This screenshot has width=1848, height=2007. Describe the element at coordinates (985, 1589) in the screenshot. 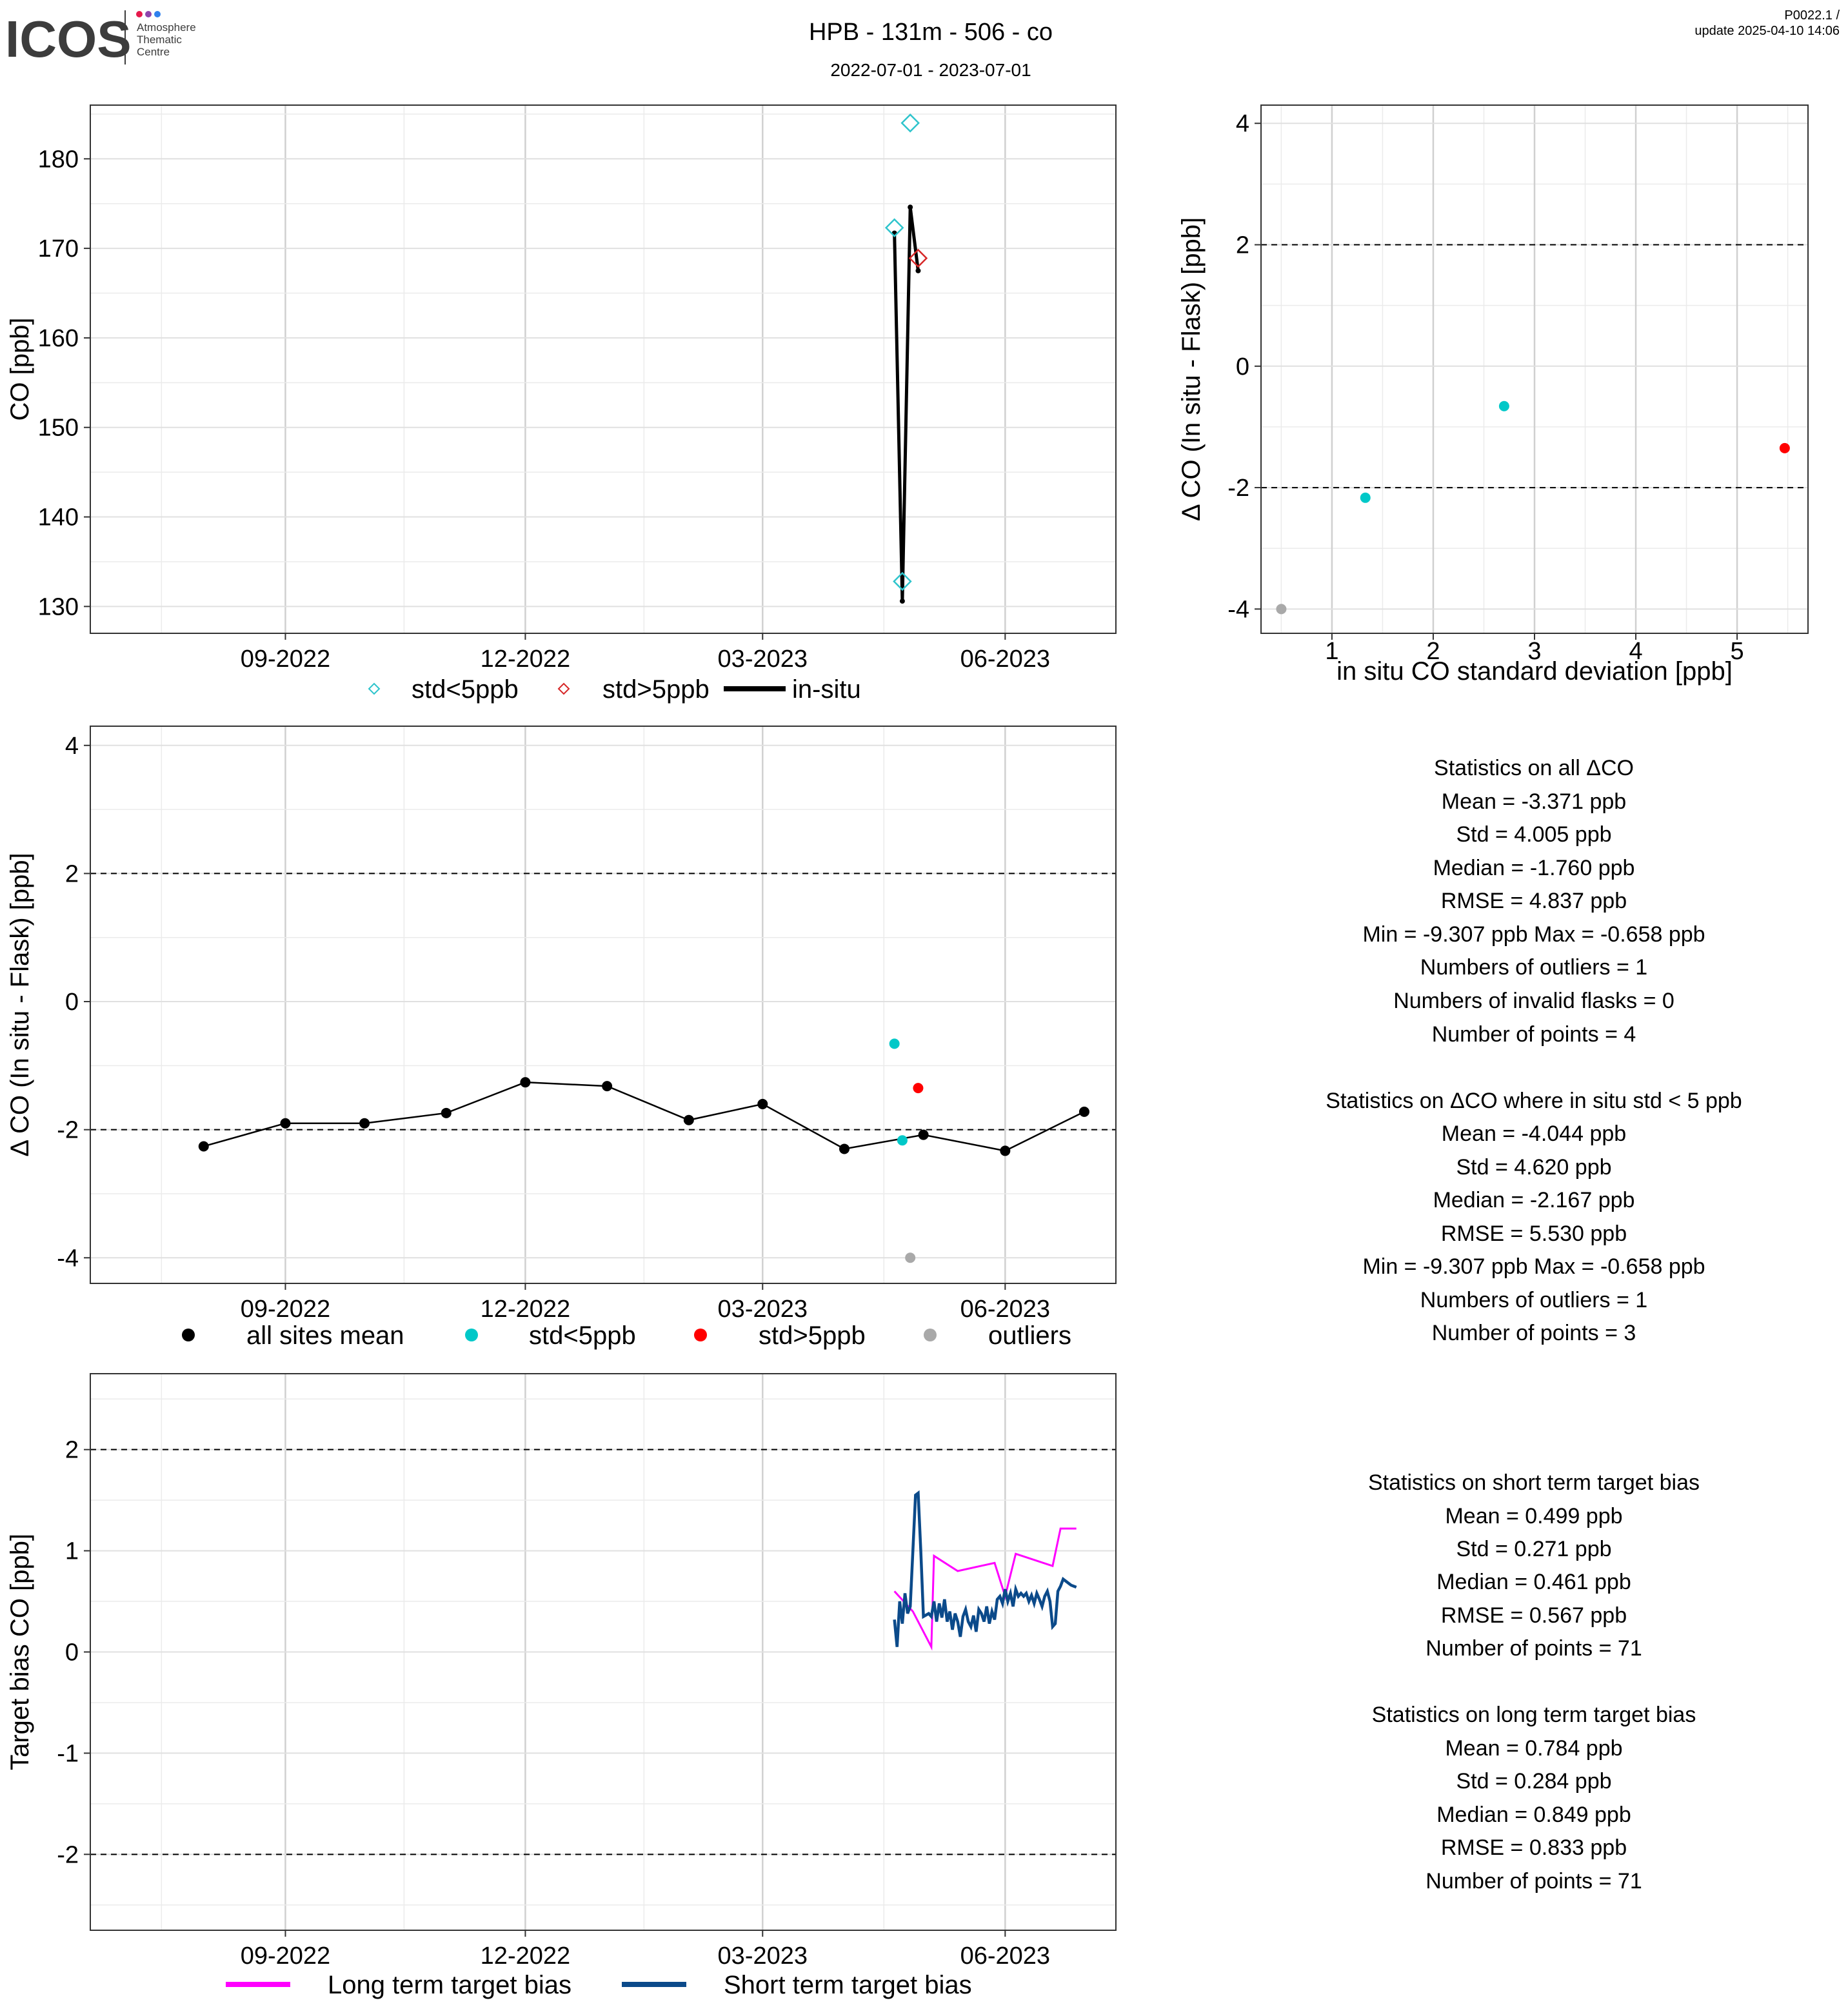

I see `series-line-long-term` at that location.